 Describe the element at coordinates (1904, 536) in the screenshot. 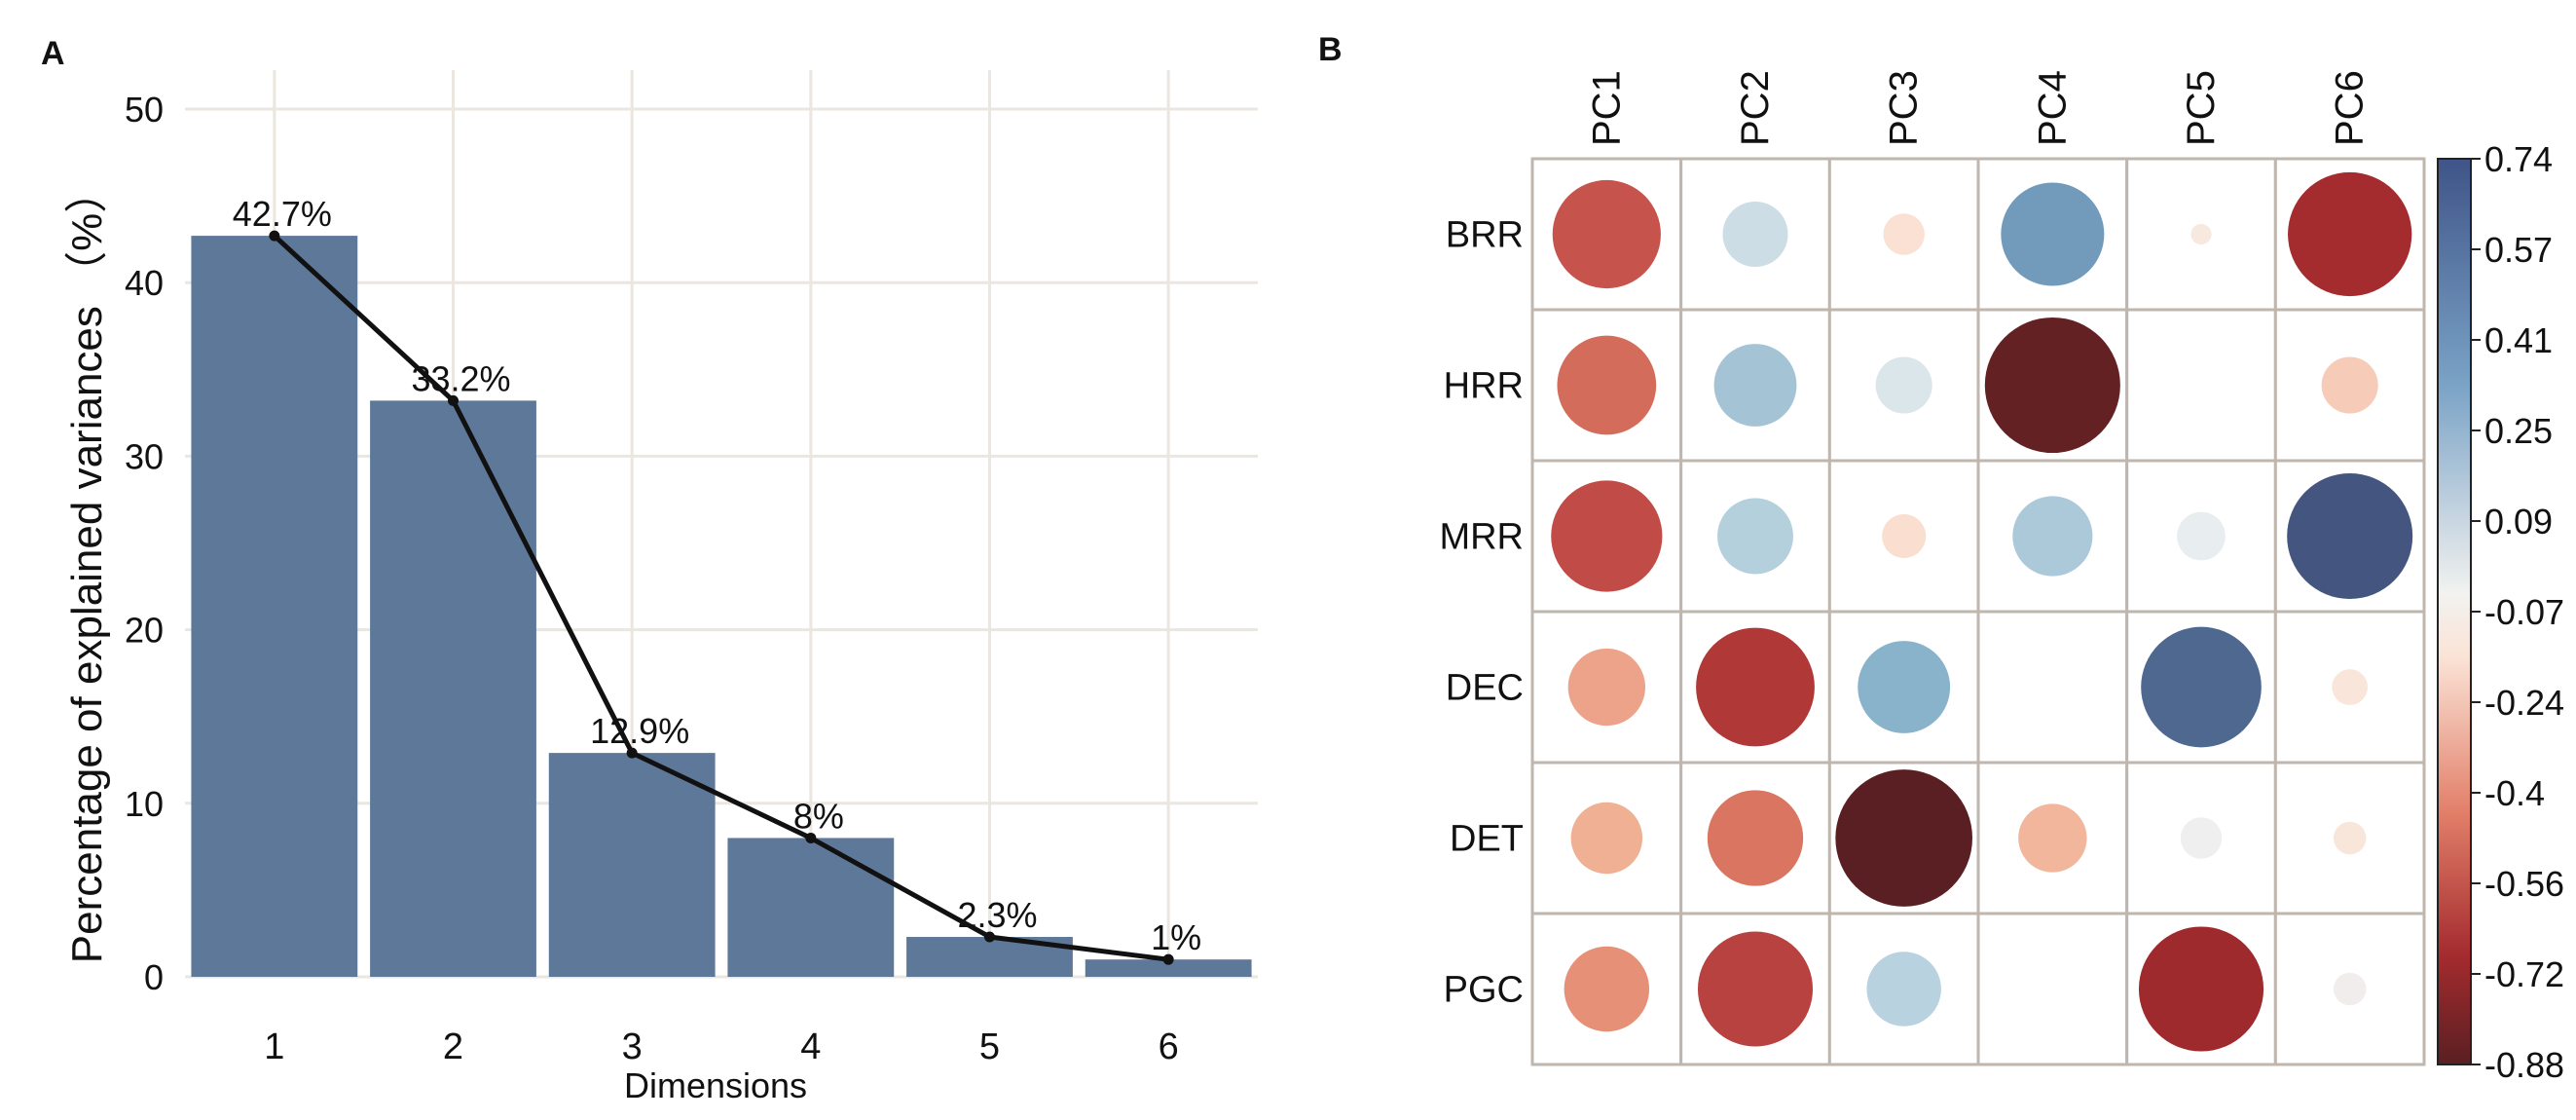

I see `corr-circle-mrr-pc3` at that location.